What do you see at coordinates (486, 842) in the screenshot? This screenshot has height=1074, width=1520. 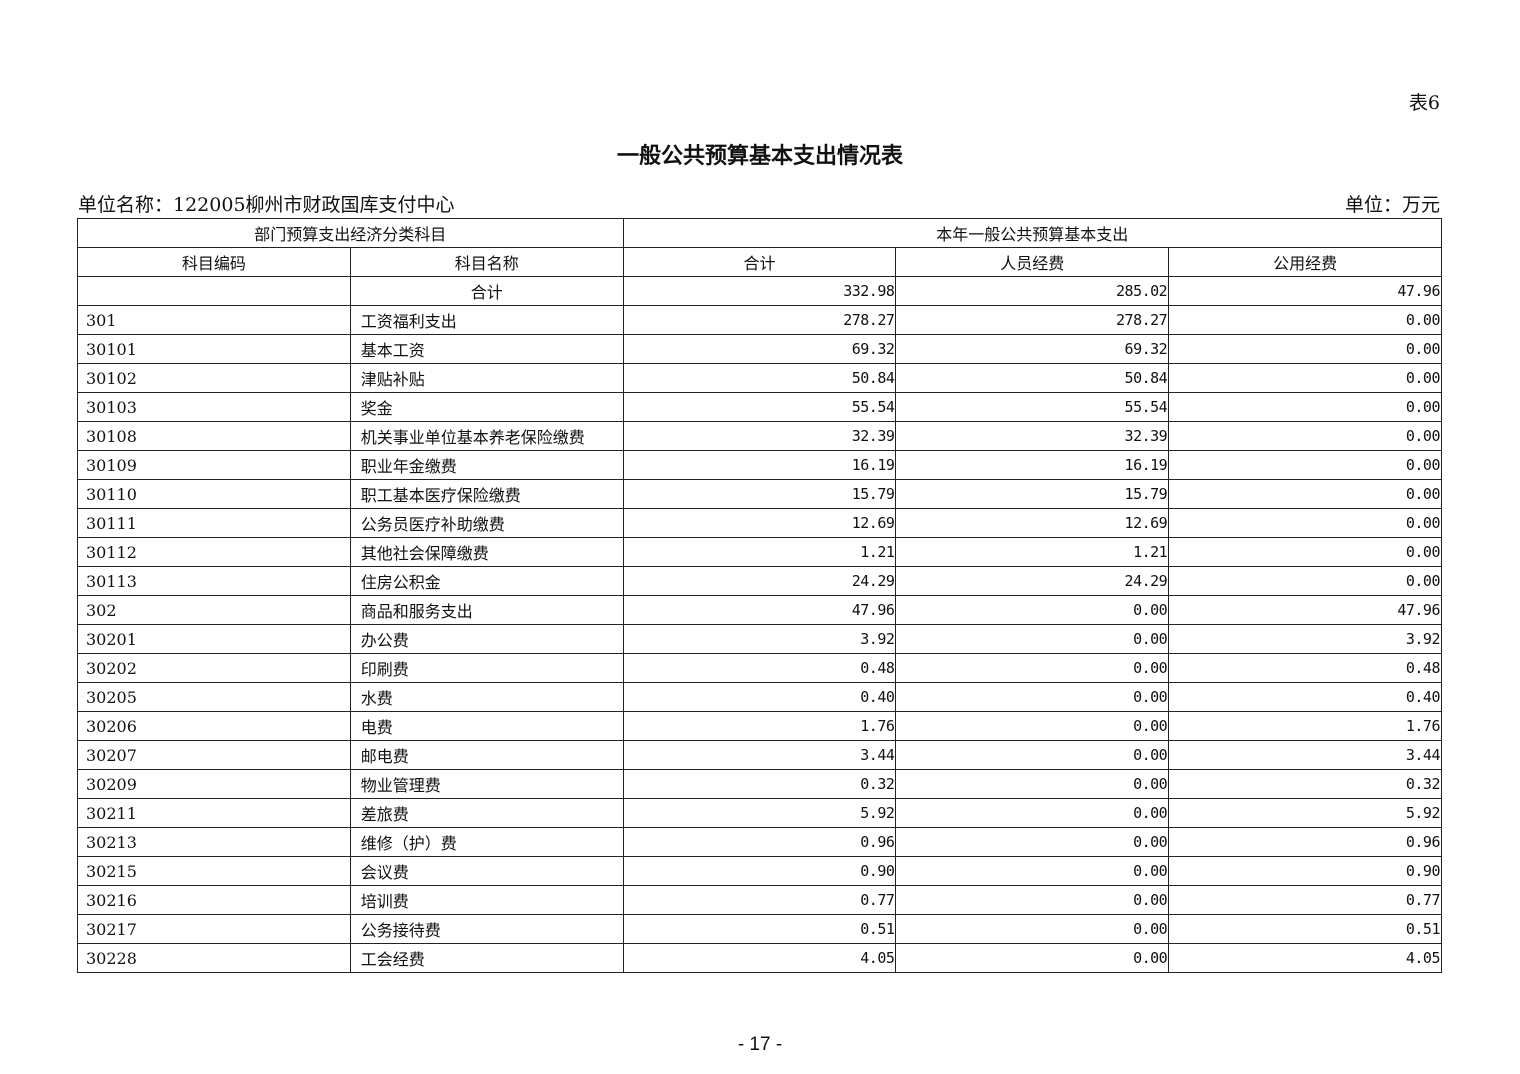 I see `cell-name: 维修（护）费` at bounding box center [486, 842].